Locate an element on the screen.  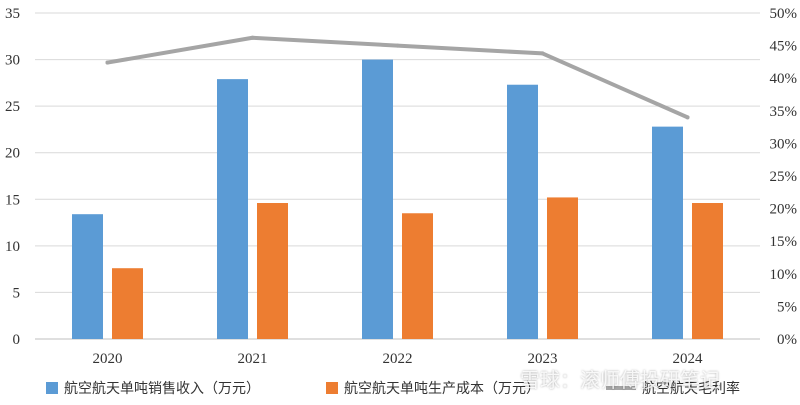
legend-item-cost: 航空航天单吨生产成本（万元） is located at coordinates (433, 388).